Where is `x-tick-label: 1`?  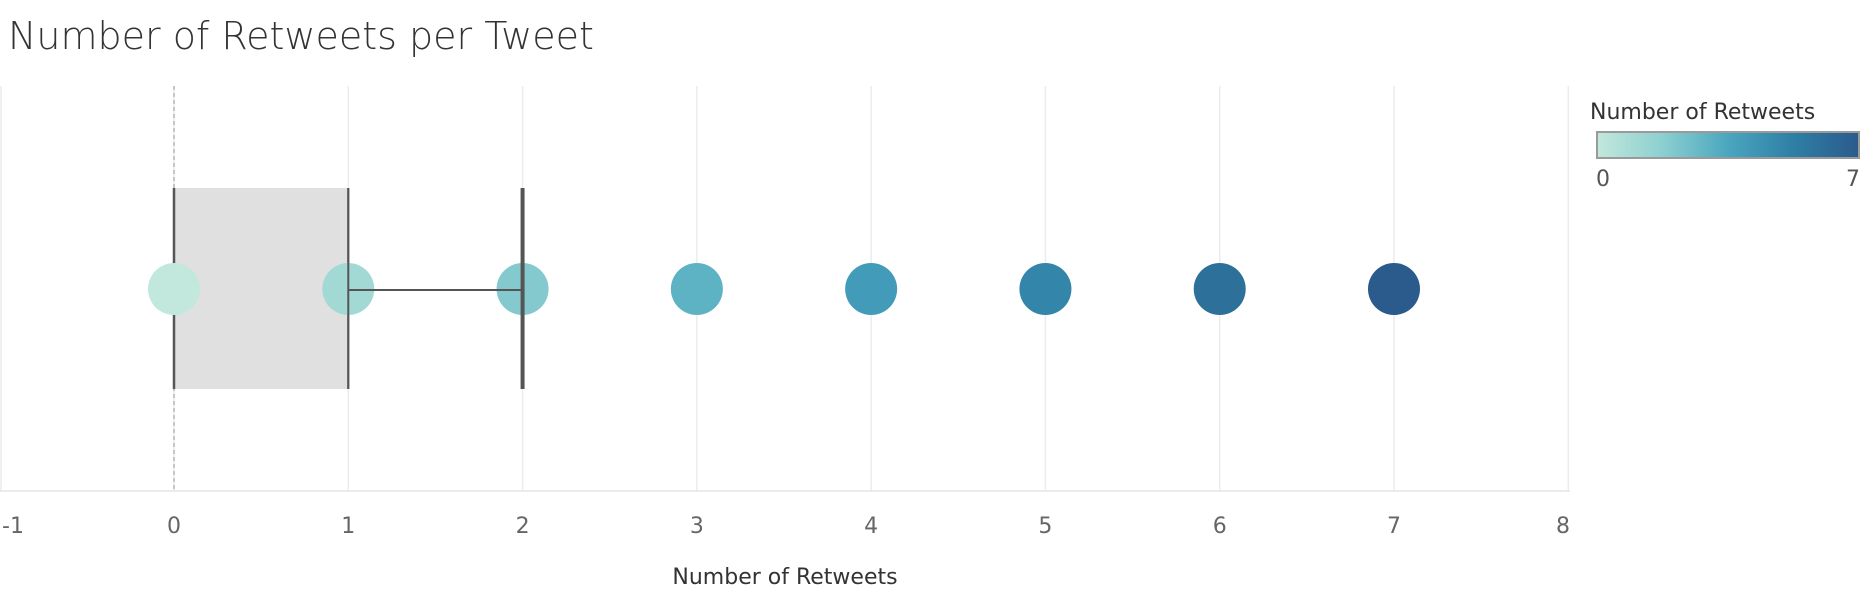 x-tick-label: 1 is located at coordinates (348, 526).